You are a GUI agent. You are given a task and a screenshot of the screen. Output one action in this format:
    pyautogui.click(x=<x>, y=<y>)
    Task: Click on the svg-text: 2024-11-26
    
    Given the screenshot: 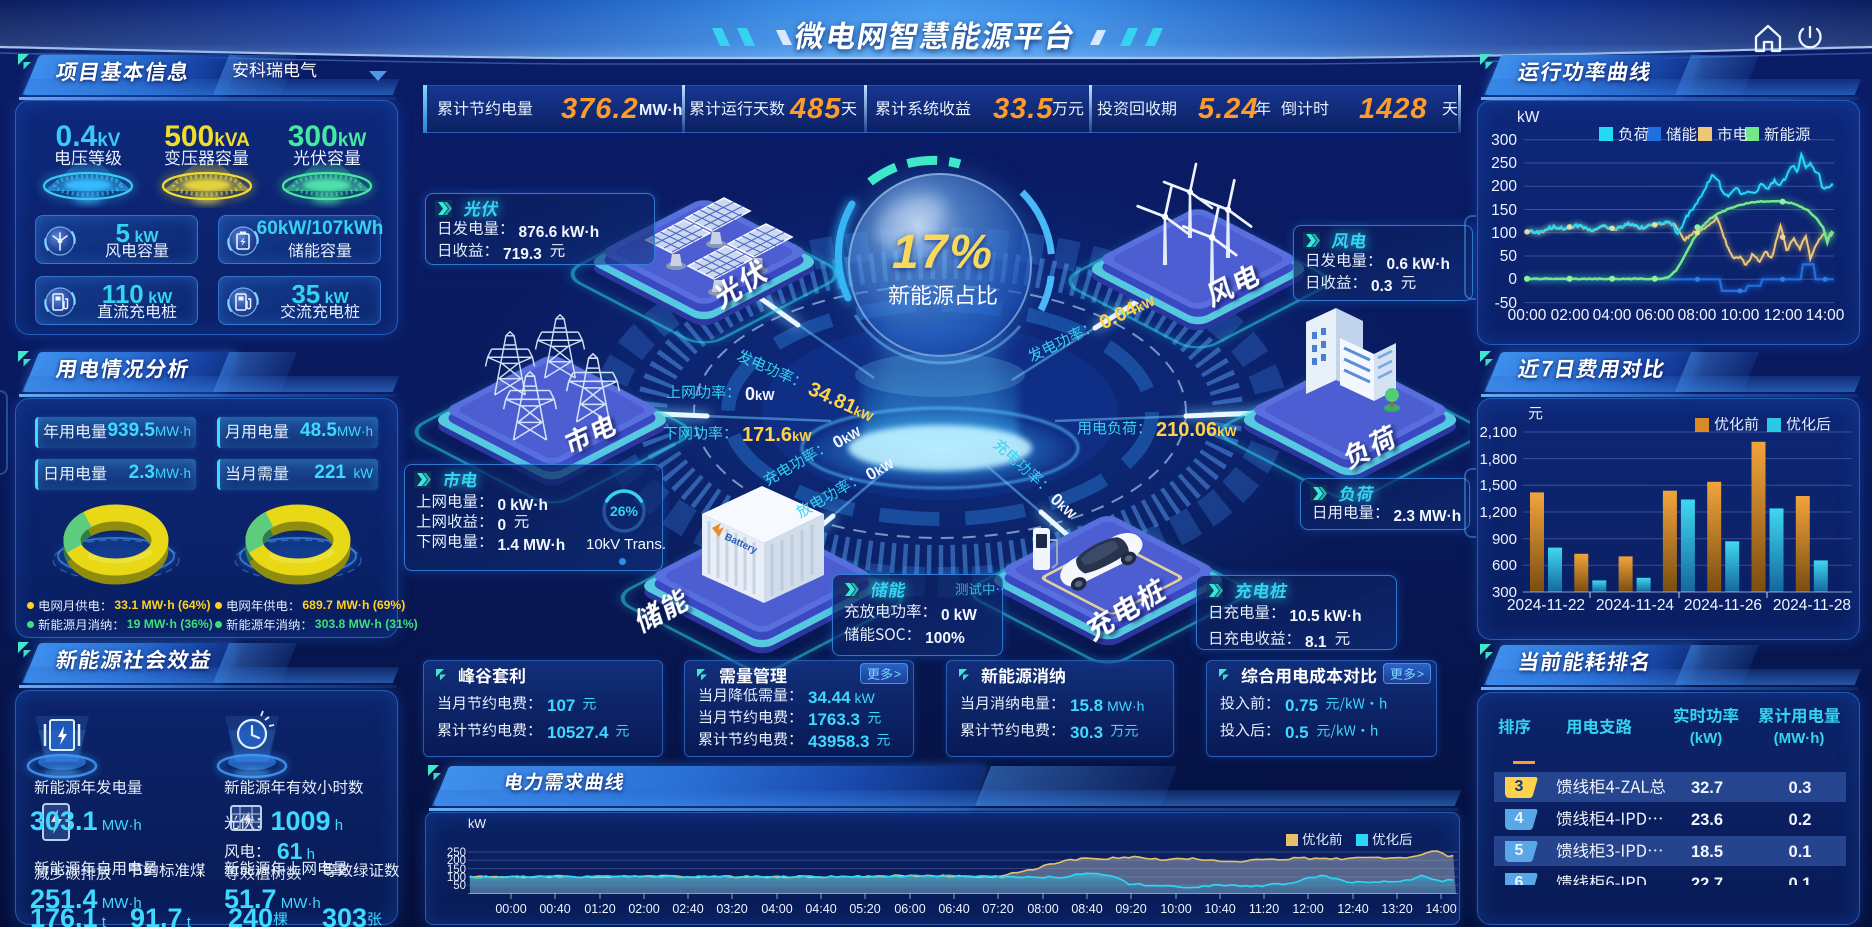 What is the action you would take?
    pyautogui.click(x=1723, y=605)
    